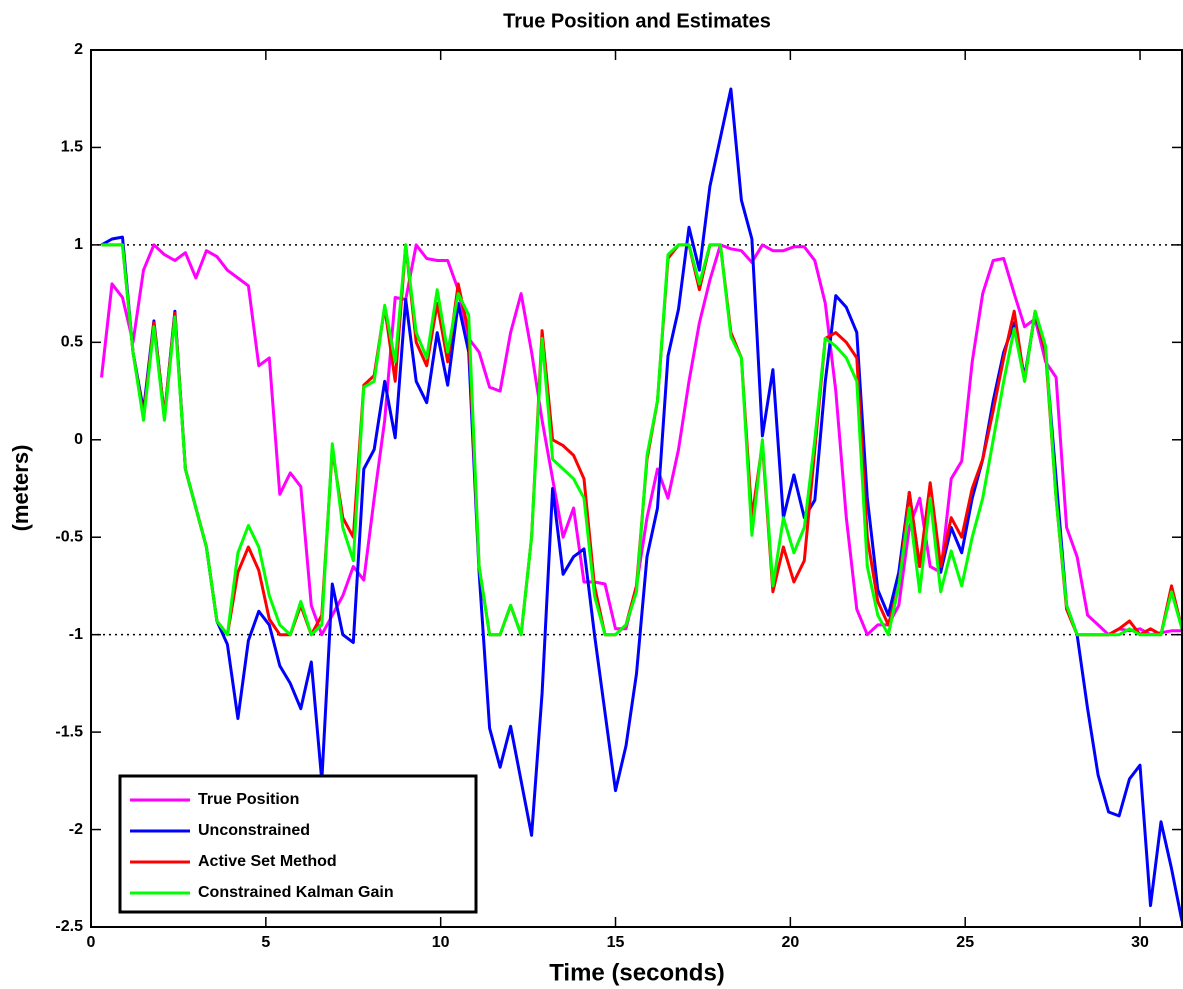 The width and height of the screenshot is (1183, 989). Describe the element at coordinates (78, 49) in the screenshot. I see `y-tick-label: 2` at that location.